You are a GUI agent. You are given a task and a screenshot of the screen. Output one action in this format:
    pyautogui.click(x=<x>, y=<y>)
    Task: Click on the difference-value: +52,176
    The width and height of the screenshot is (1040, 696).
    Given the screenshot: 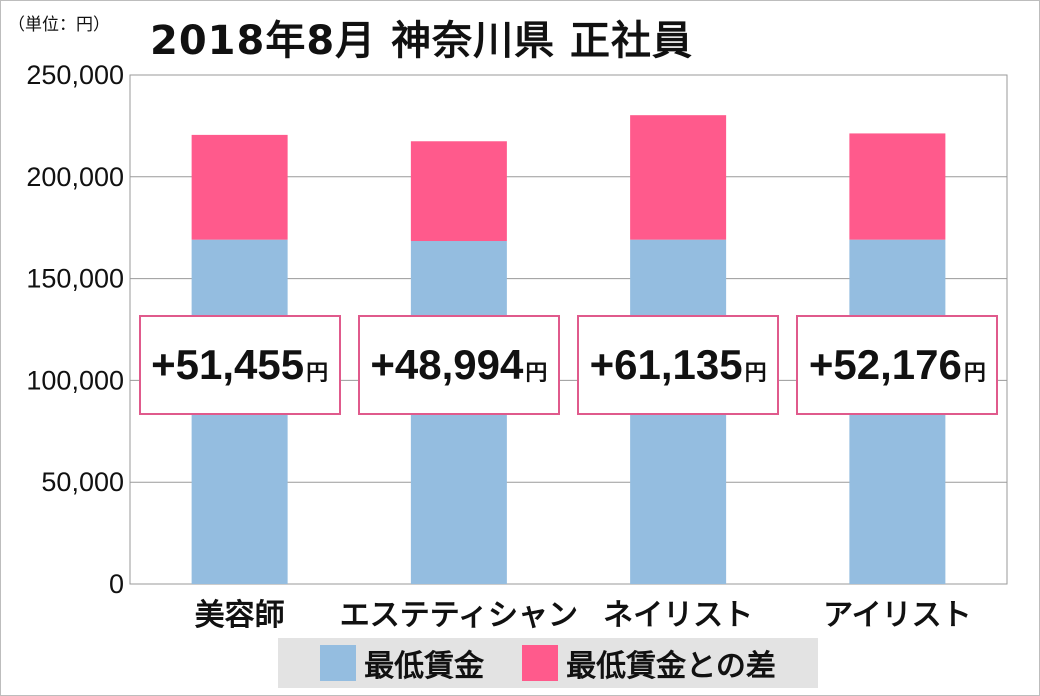 What is the action you would take?
    pyautogui.click(x=885, y=364)
    